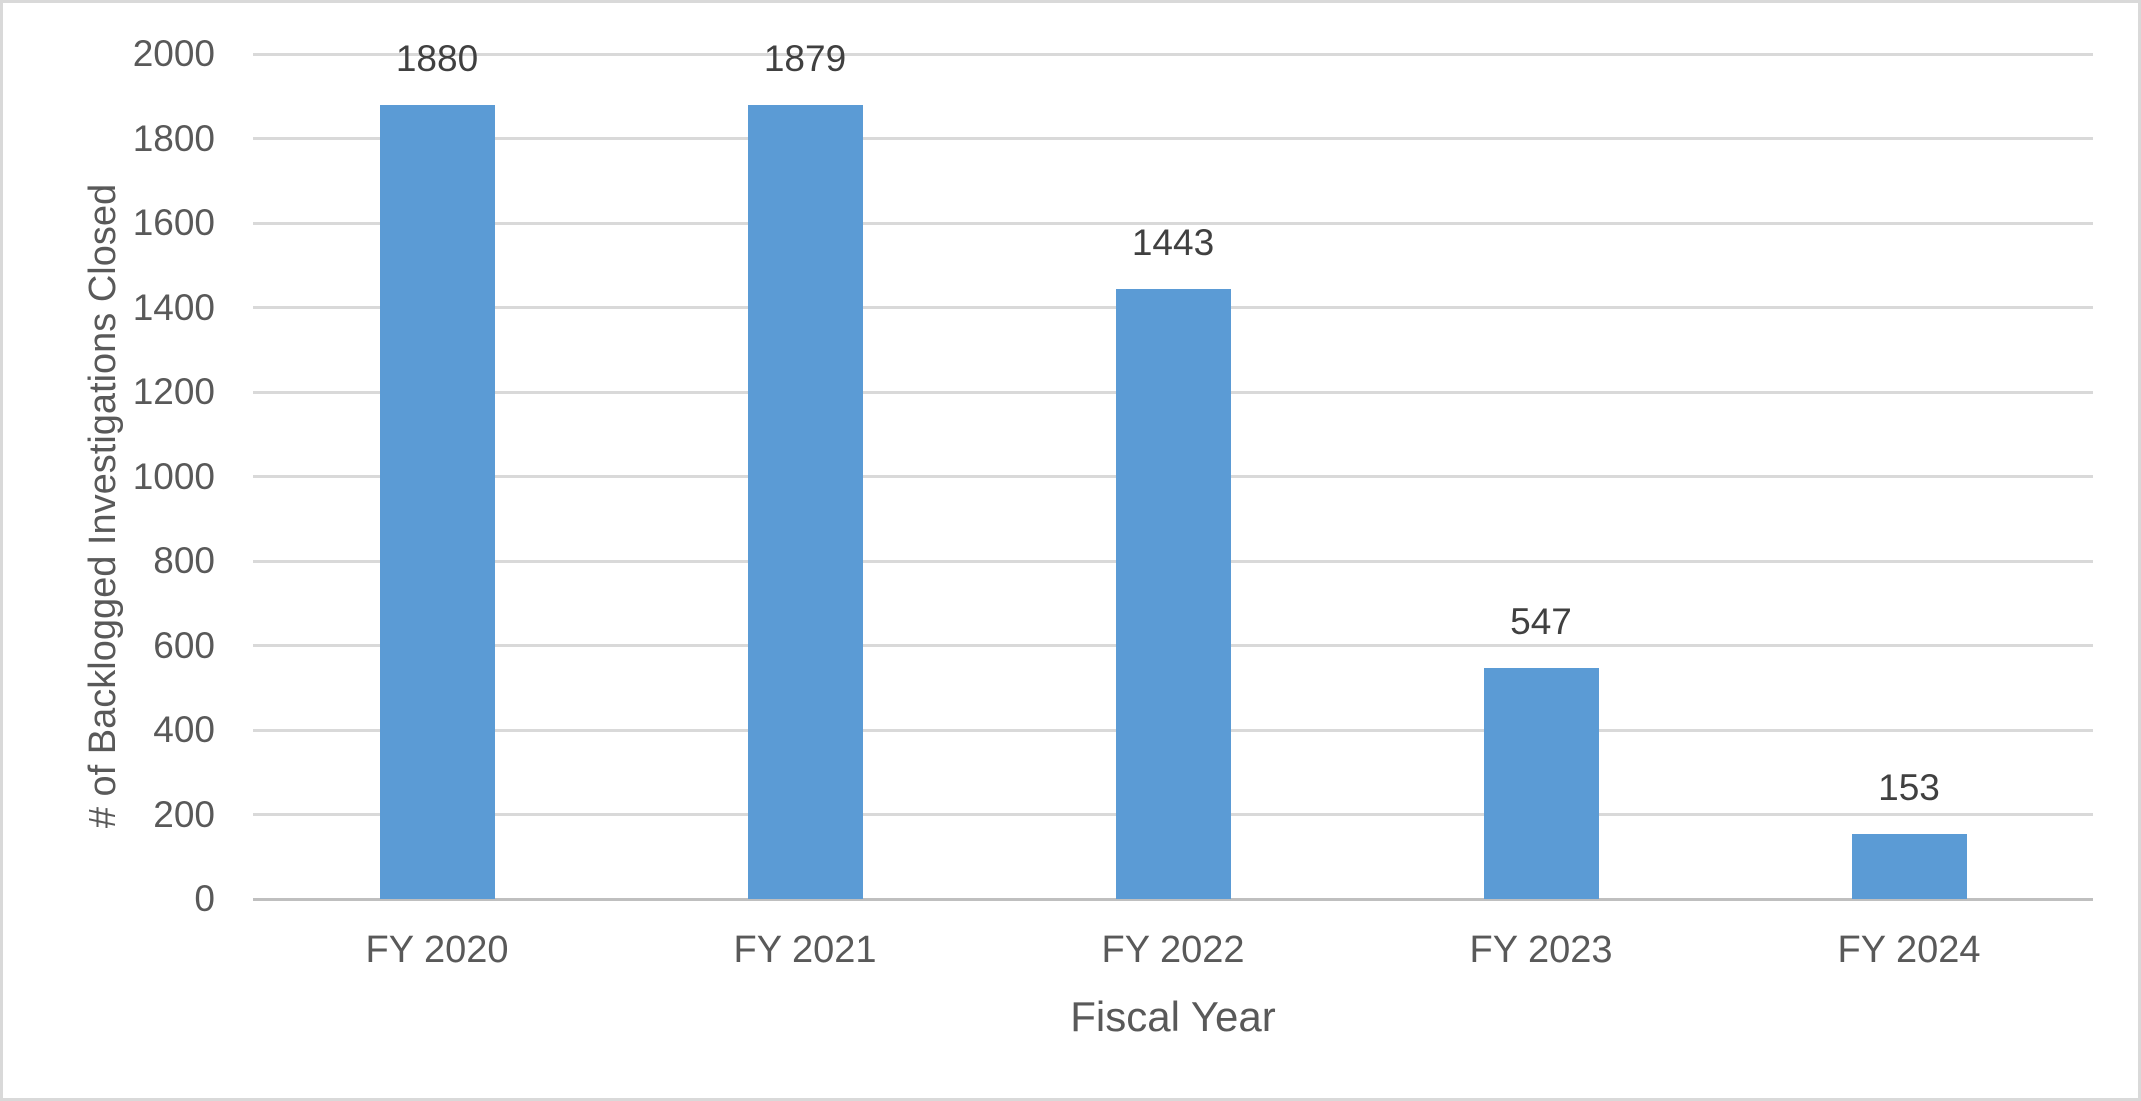 This screenshot has height=1101, width=2141. Describe the element at coordinates (437, 501) in the screenshot. I see `bar-fy-2020` at that location.